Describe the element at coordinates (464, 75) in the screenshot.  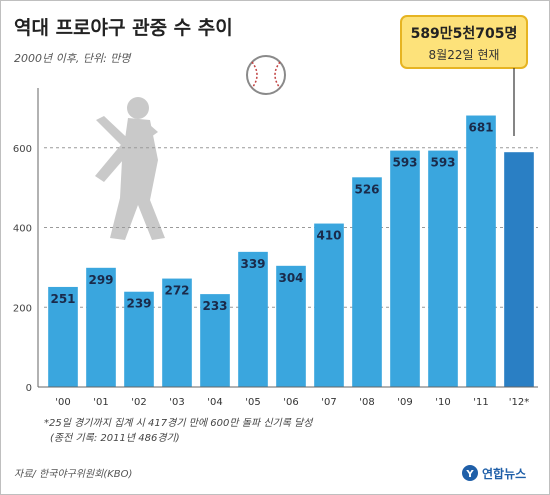
I see `callout: 589만5천705명 8월22일 현재` at that location.